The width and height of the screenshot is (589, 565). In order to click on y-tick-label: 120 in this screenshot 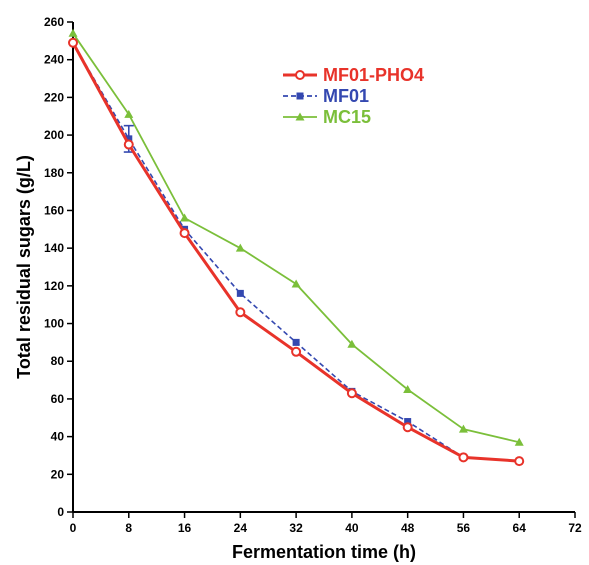, I will do `click(54, 286)`.